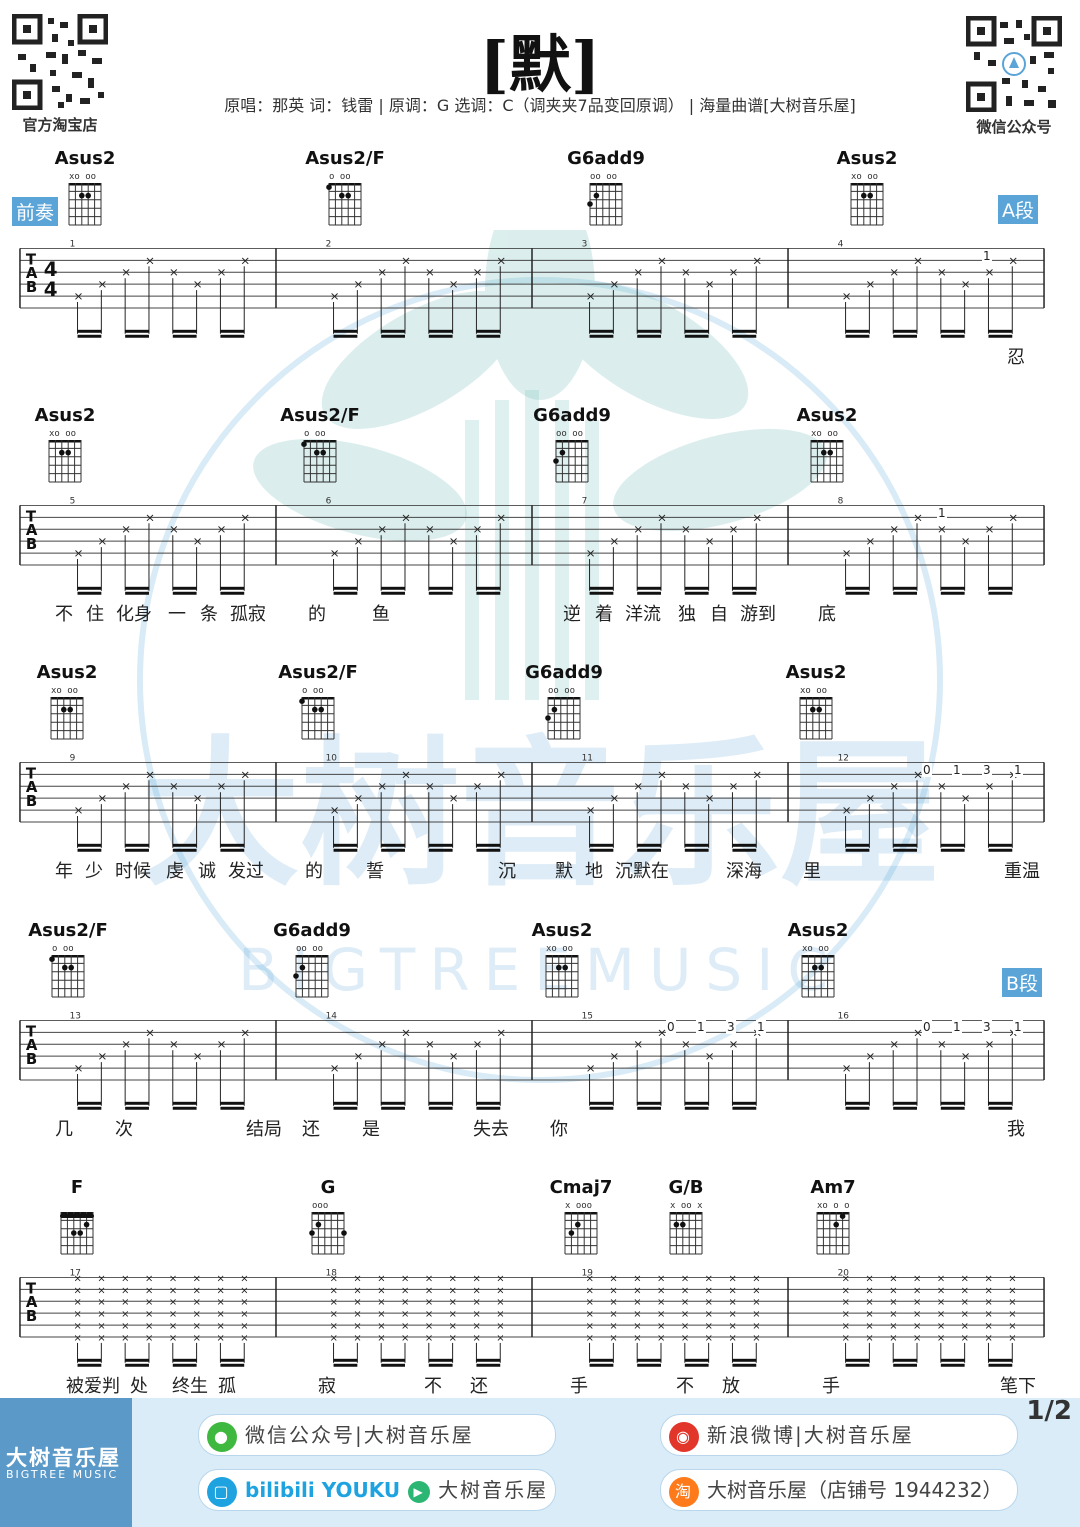  What do you see at coordinates (63, 949) in the screenshot?
I see `chord-string-marks: o oo` at bounding box center [63, 949].